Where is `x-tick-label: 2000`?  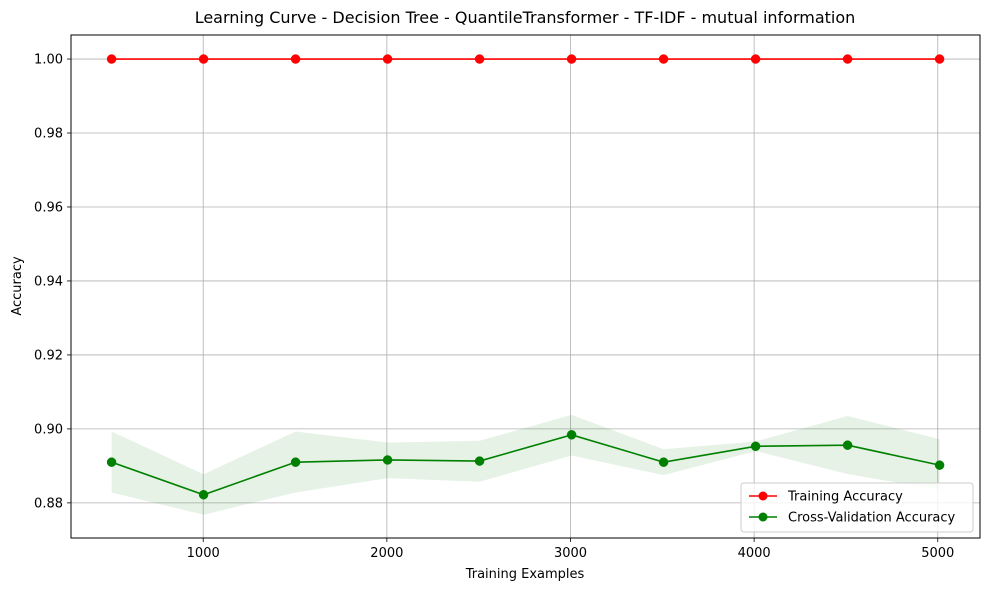 x-tick-label: 2000 is located at coordinates (386, 553).